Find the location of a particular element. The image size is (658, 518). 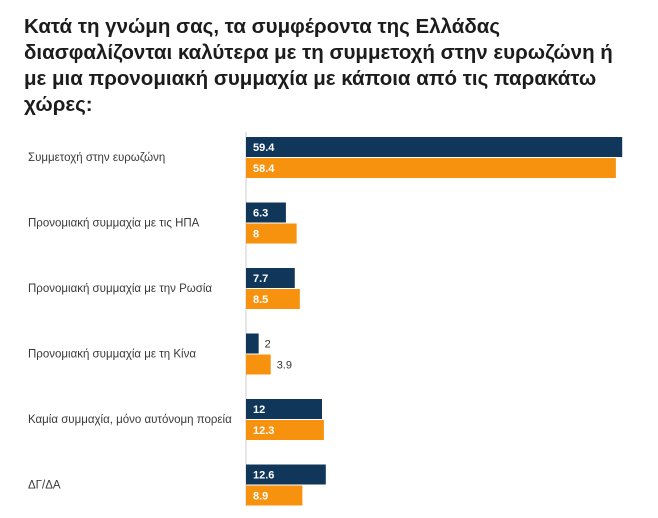

data-label: 6.3 is located at coordinates (260, 214).